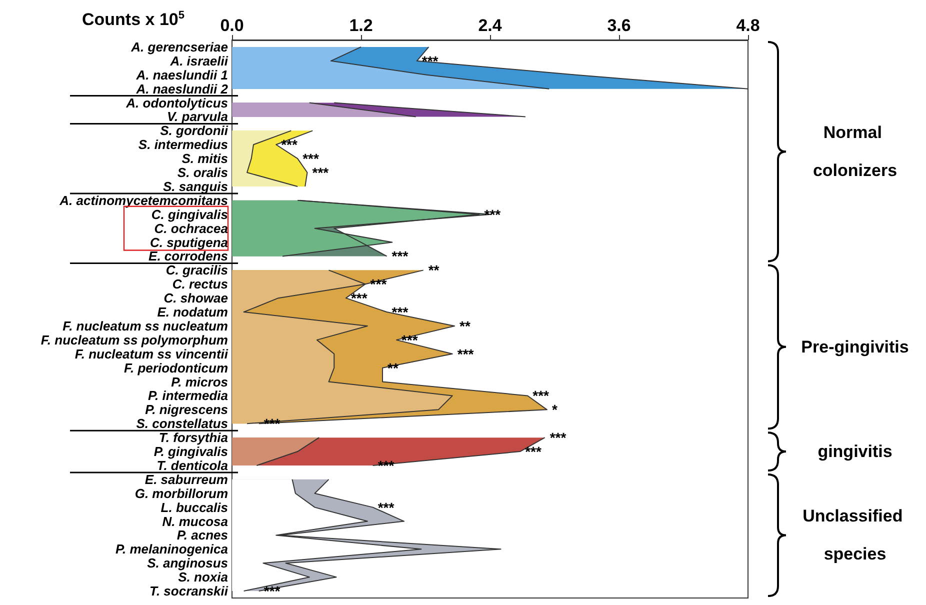 The image size is (926, 605). Describe the element at coordinates (855, 452) in the screenshot. I see `text: gingivitis` at that location.